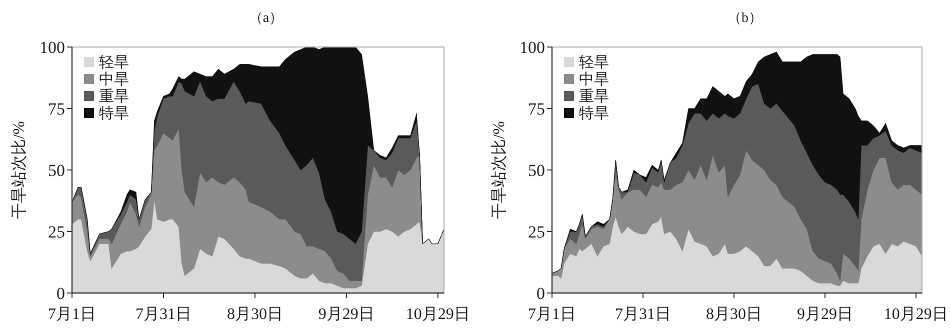  I want to click on chart-title: （b）, so click(745, 18).